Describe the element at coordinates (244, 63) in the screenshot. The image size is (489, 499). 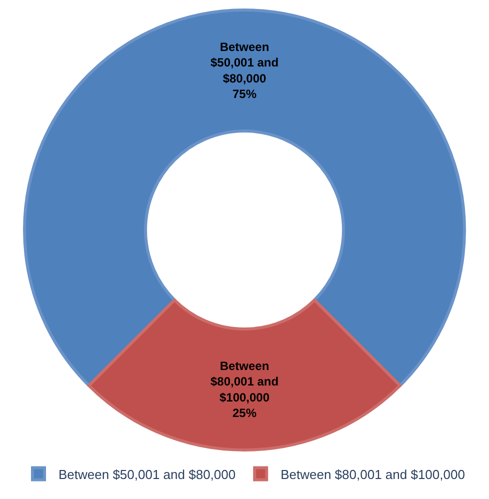
I see `slice-label: Between $50,001 and $80,000` at that location.